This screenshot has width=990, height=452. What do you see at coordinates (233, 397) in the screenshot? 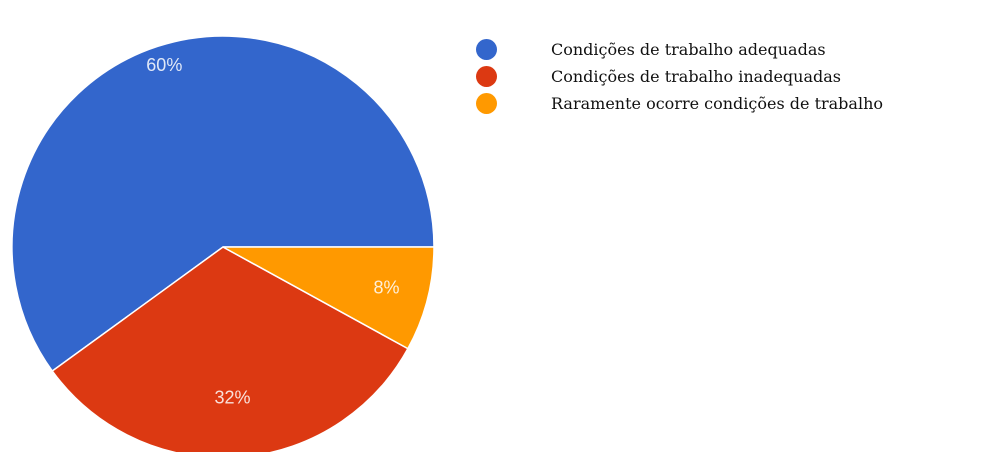
I see `slice-label-inadequadas: 32%` at bounding box center [233, 397].